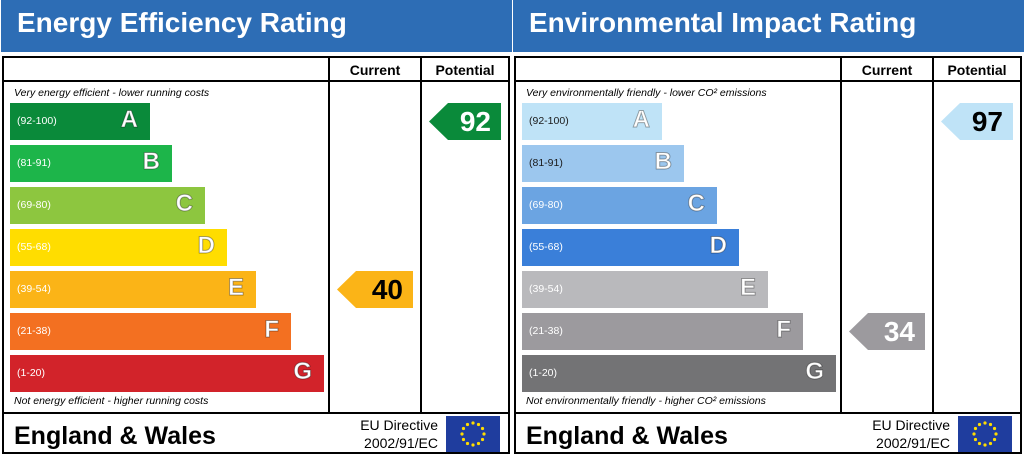 Image resolution: width=1024 pixels, height=457 pixels. I want to click on panel-title: Environmental Impact Rating, so click(723, 22).